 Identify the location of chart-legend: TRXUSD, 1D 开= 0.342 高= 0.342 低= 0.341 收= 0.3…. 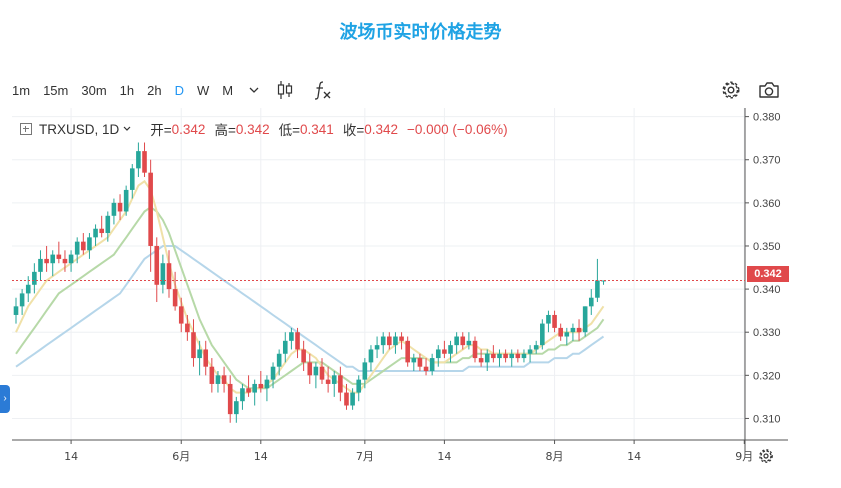
(264, 129).